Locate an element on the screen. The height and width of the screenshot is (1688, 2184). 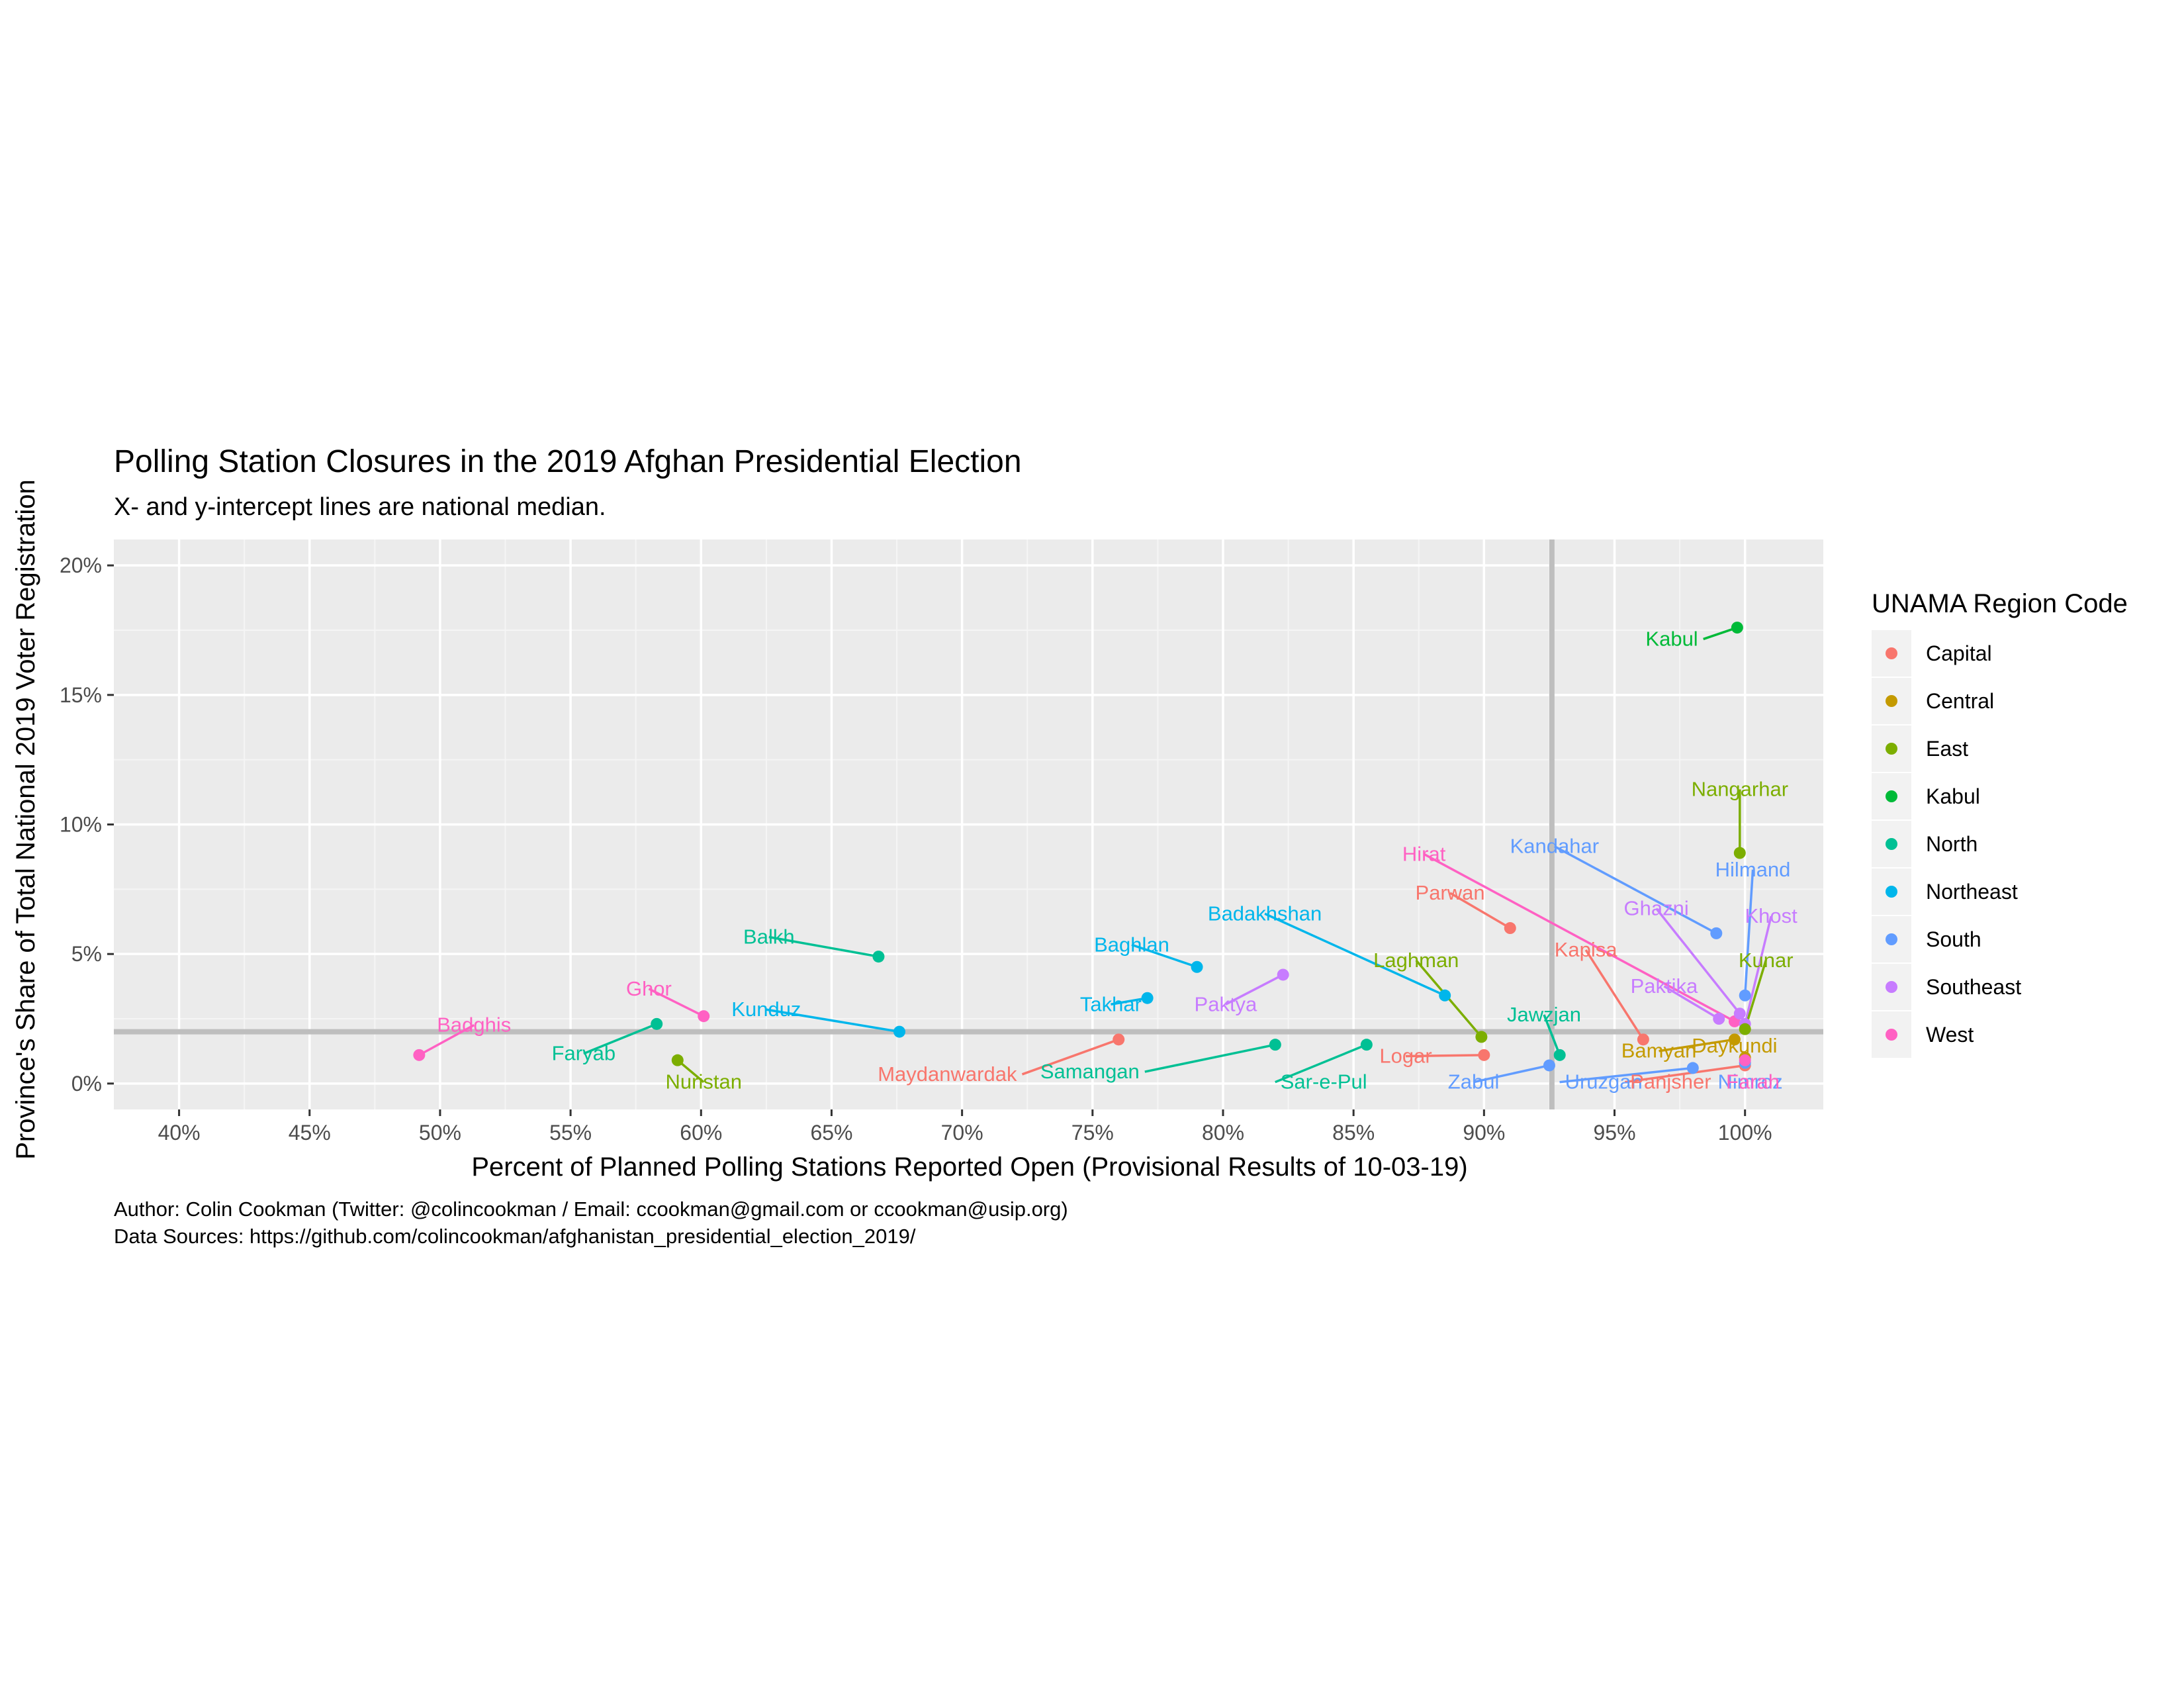
point-faryab is located at coordinates (657, 1023).